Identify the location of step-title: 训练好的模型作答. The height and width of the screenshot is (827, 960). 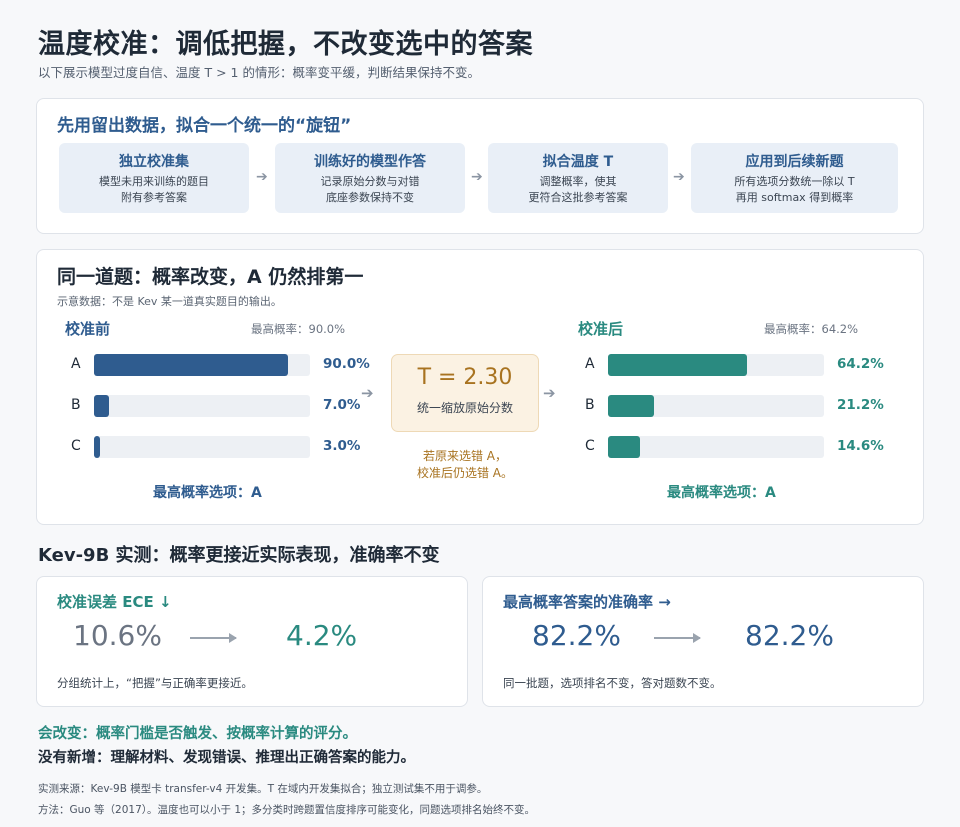
(370, 162).